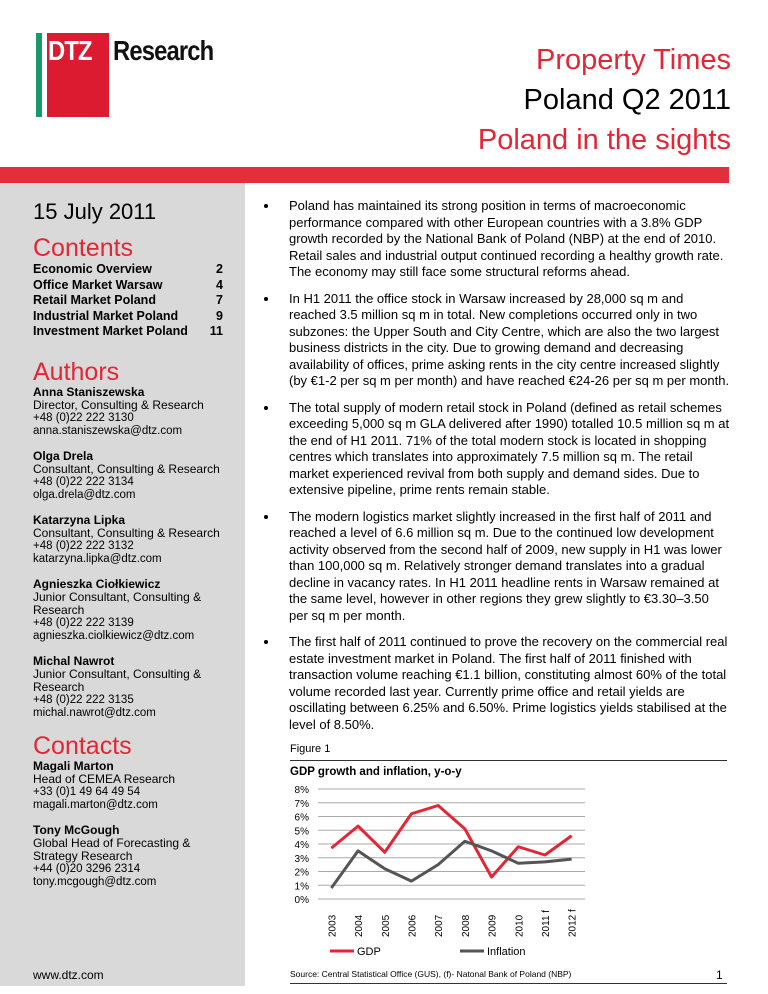 This screenshot has height=994, width=768. What do you see at coordinates (70, 50) in the screenshot?
I see `logo-dtz-text: DTZ` at bounding box center [70, 50].